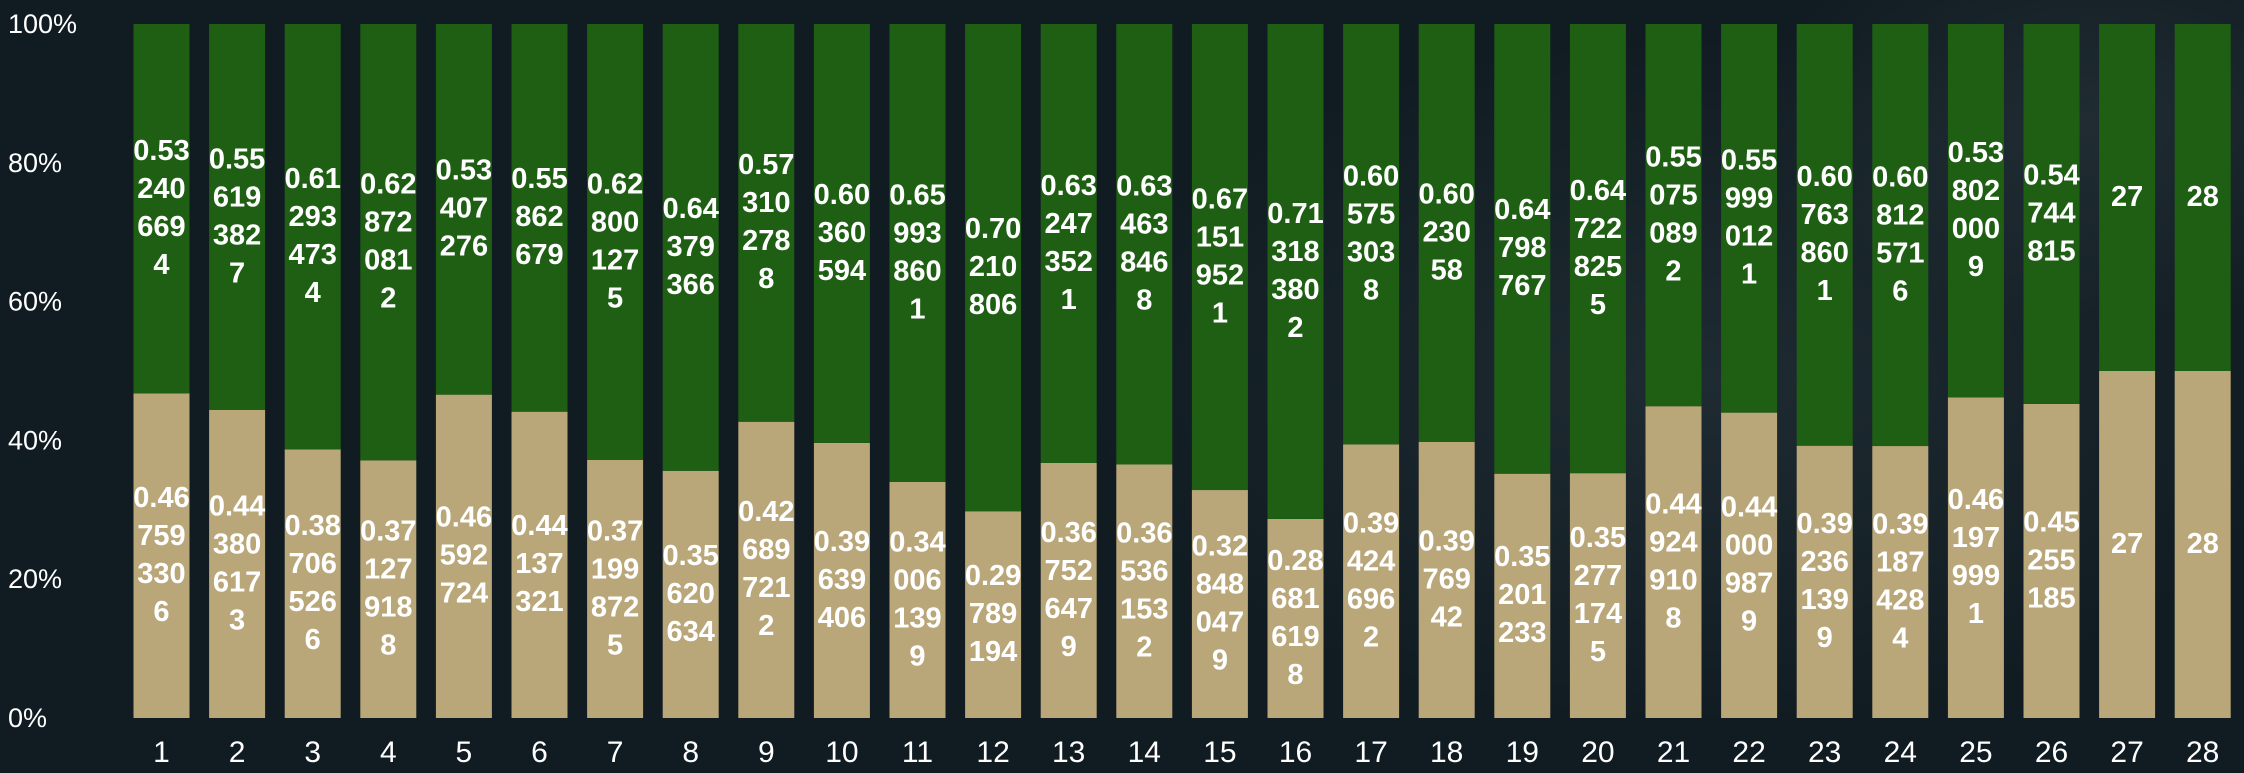  I want to click on data-label-line: 233, so click(1522, 633).